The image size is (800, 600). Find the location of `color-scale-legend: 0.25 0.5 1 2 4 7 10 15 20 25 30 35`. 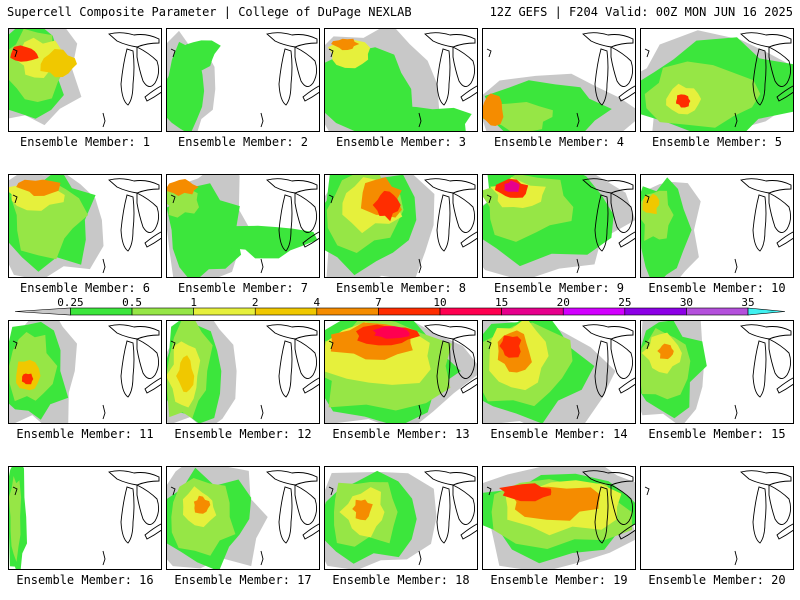

color-scale-legend: 0.25 0.5 1 2 4 7 10 15 20 25 30 35 is located at coordinates (400, 306).